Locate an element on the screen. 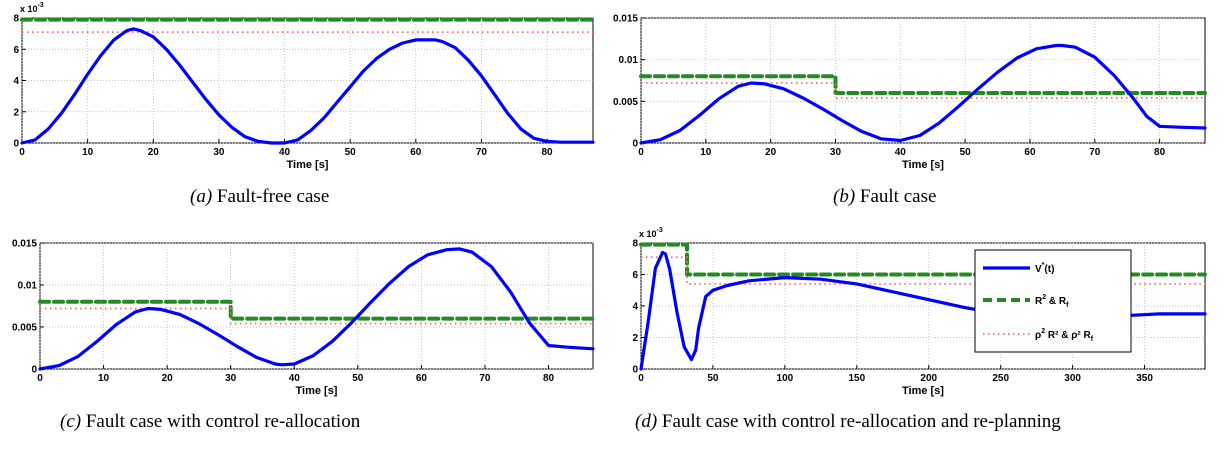  caption-b: (b) Fault case is located at coordinates (884, 197).